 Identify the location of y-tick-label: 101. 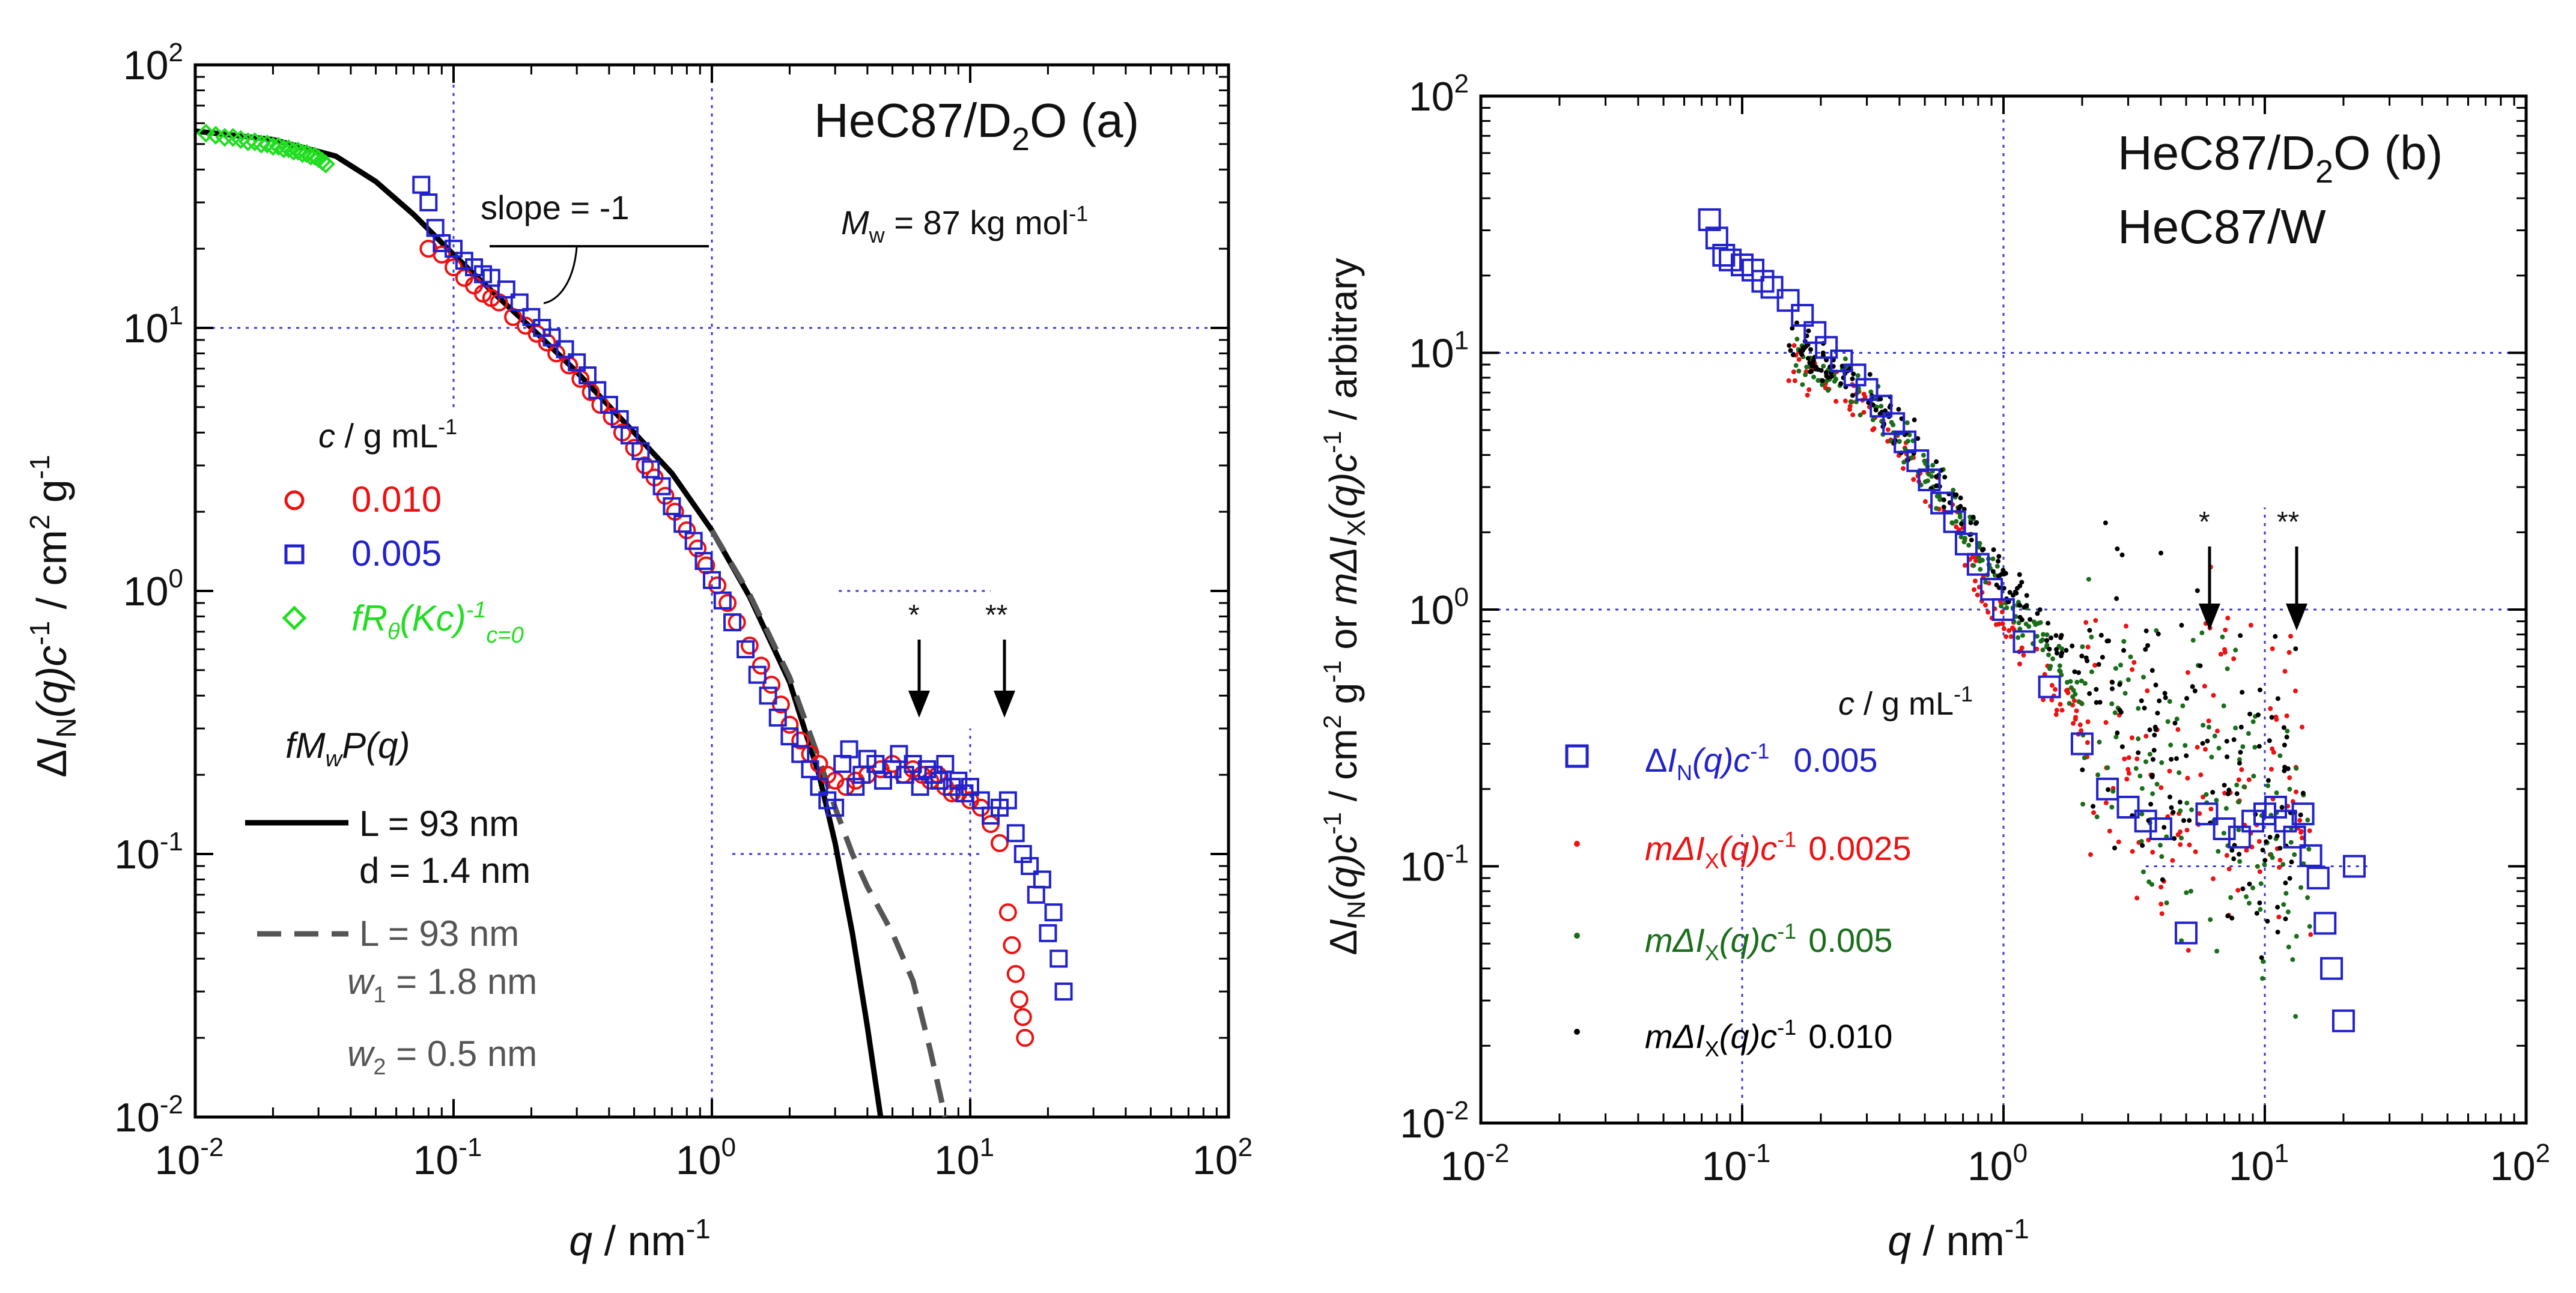
(153, 326).